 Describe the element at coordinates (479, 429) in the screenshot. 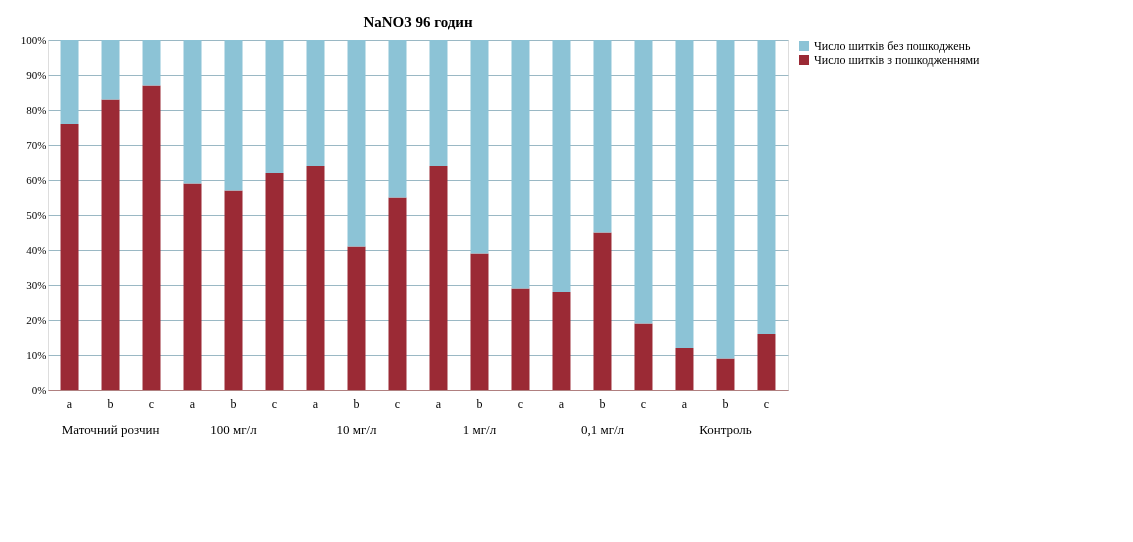

I see `text: 1 мг/л` at that location.